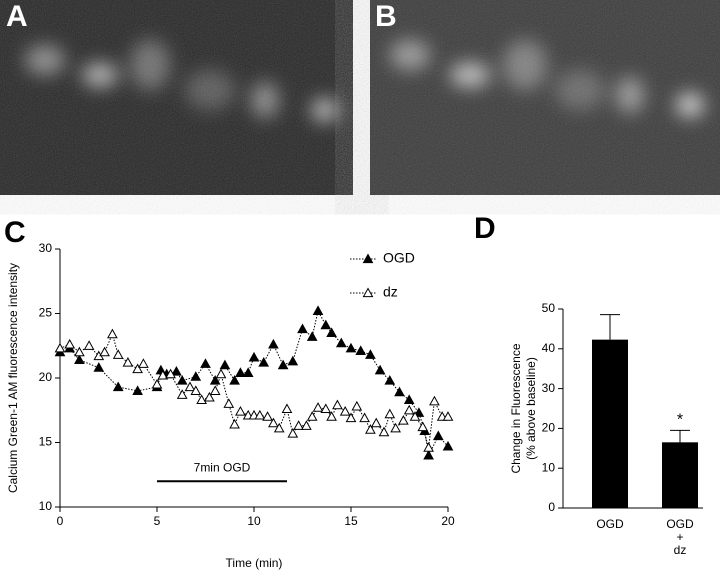 The image size is (720, 581). I want to click on y-tick-label: 15, so click(46, 442).